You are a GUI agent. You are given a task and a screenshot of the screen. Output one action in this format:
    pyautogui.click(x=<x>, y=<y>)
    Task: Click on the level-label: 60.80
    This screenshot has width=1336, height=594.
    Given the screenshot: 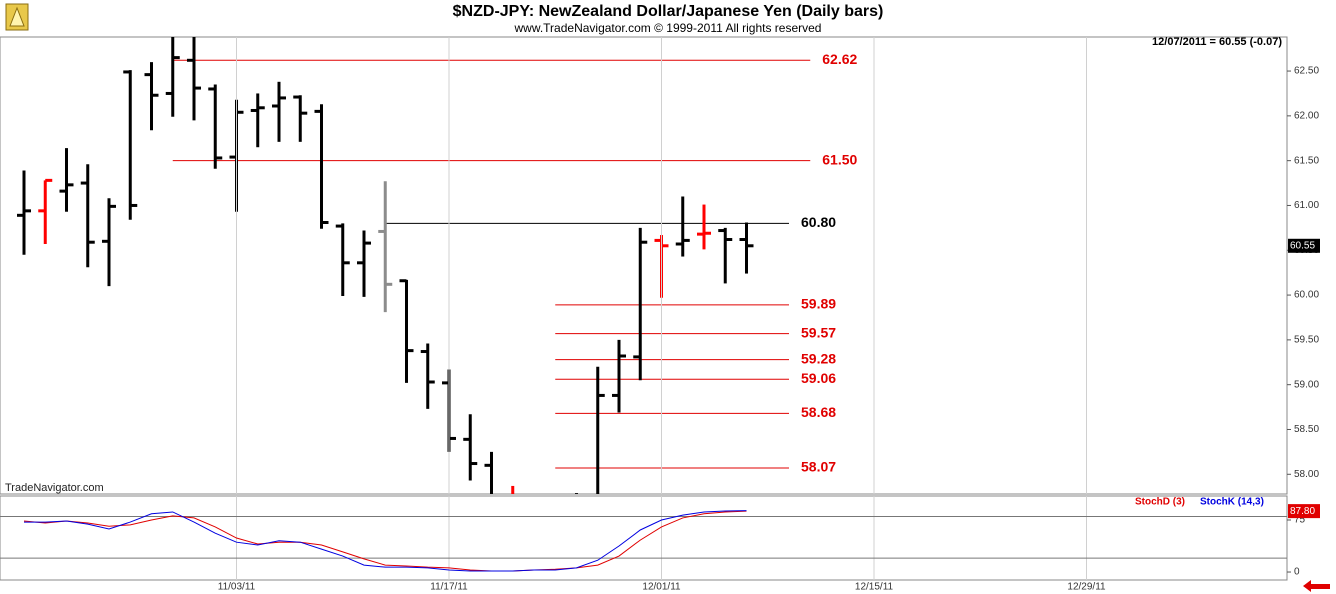 What is the action you would take?
    pyautogui.click(x=818, y=222)
    